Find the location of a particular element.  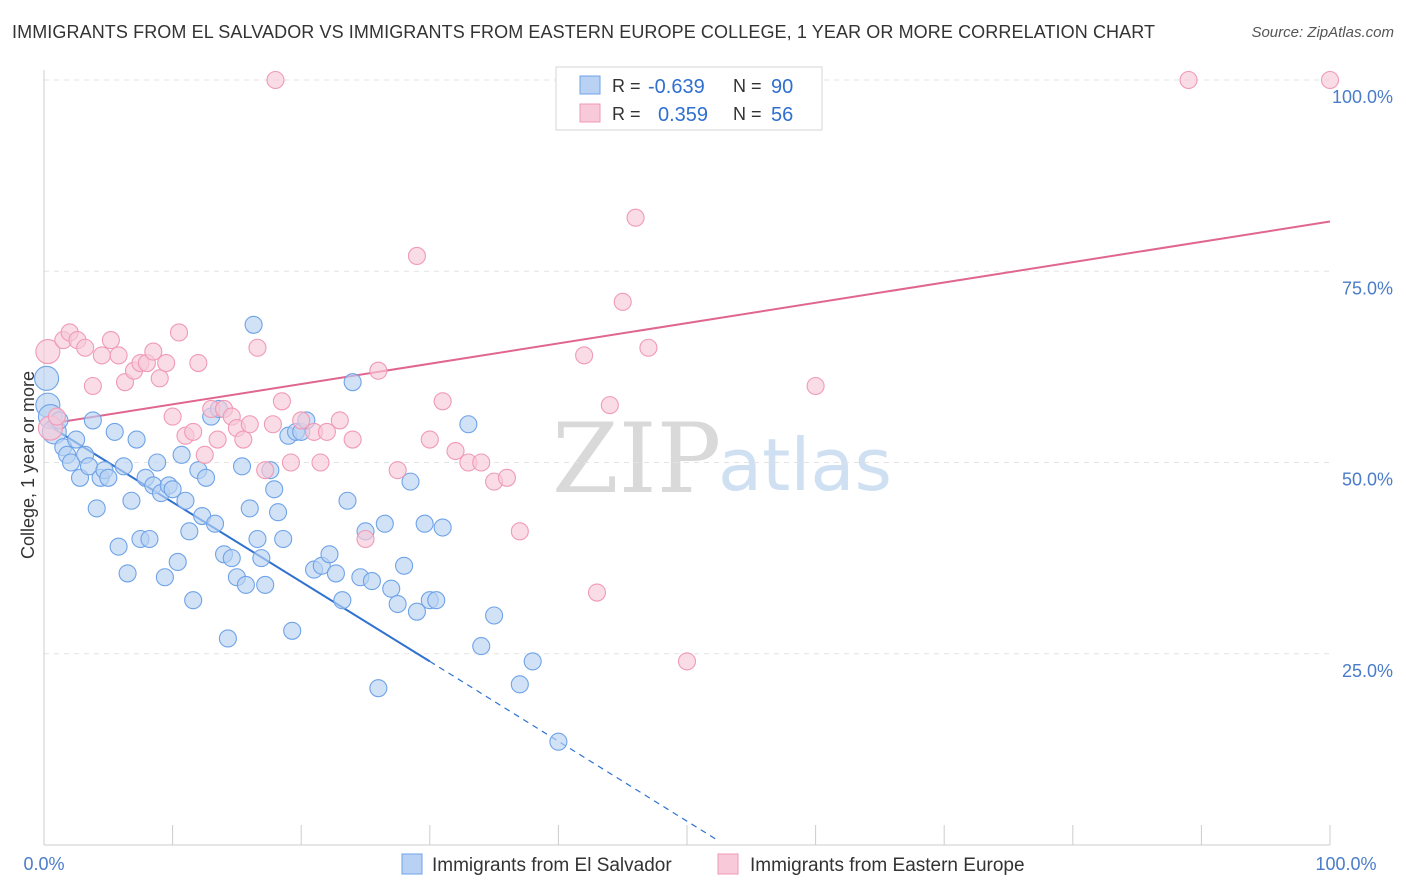

legend-swatch-el-salvador is located at coordinates (590, 85).